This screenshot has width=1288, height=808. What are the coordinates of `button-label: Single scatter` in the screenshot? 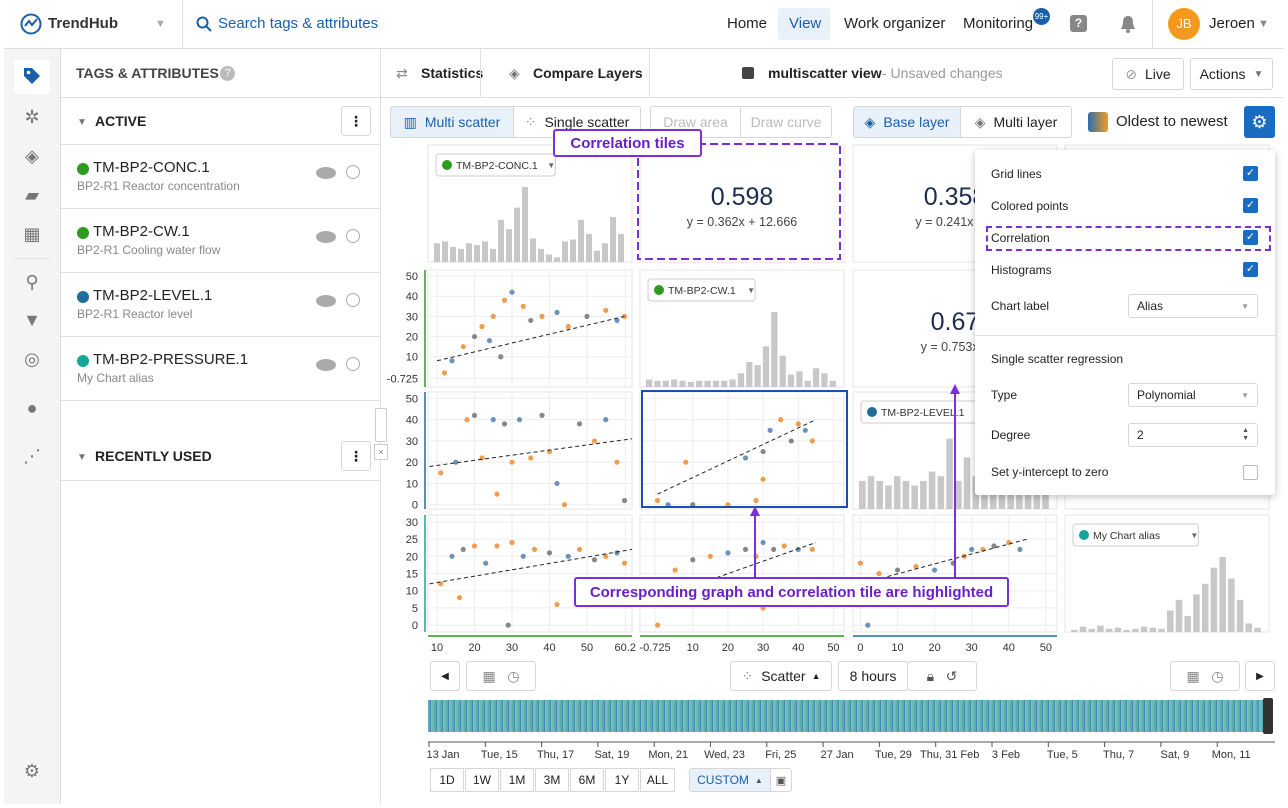 It's located at (587, 122).